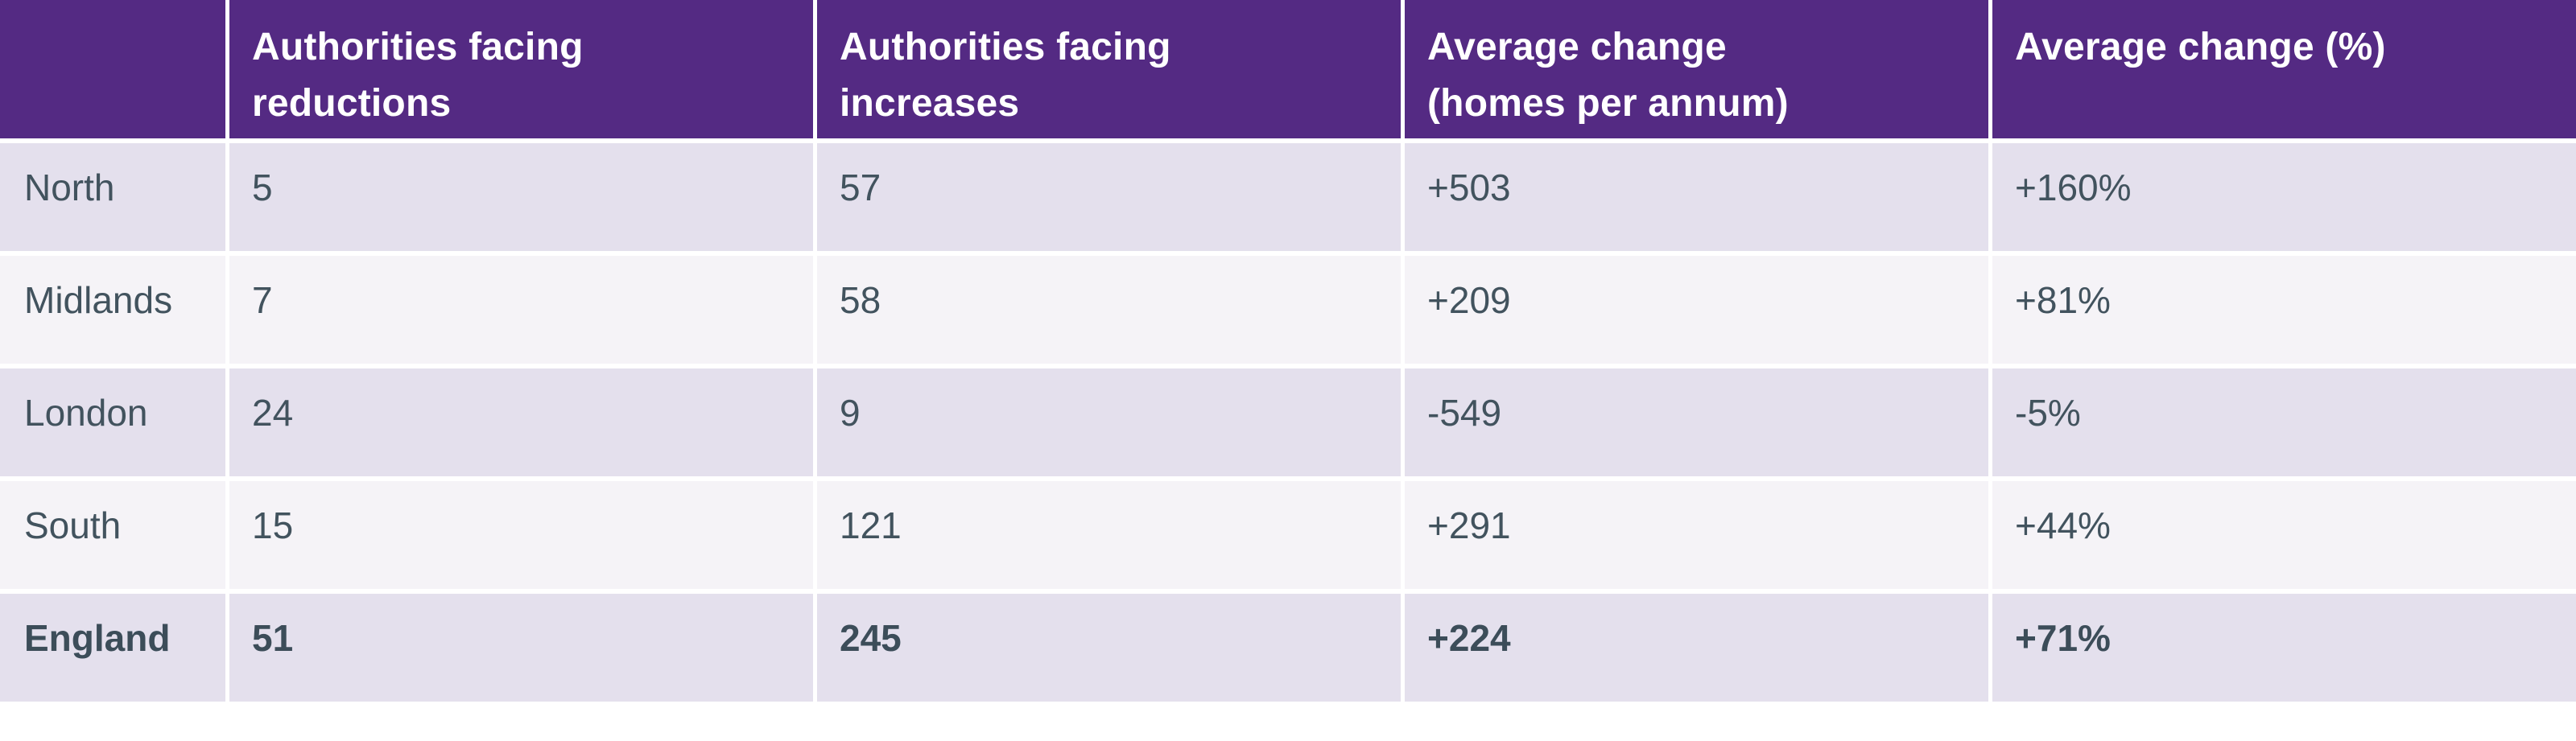  I want to click on header-cell-blank, so click(114, 72).